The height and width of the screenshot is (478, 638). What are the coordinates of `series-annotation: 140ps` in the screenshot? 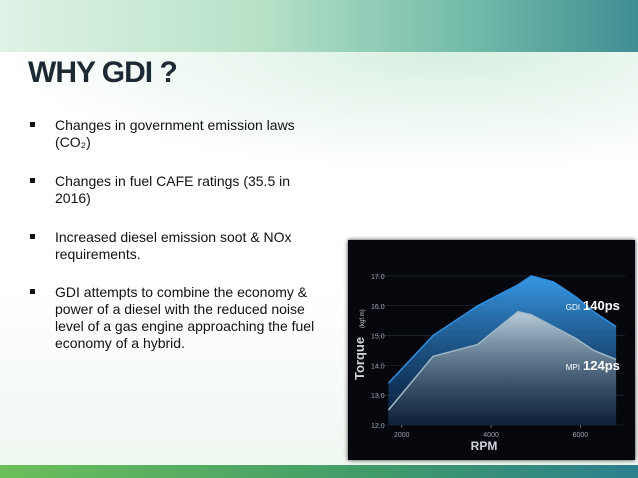 It's located at (601, 305).